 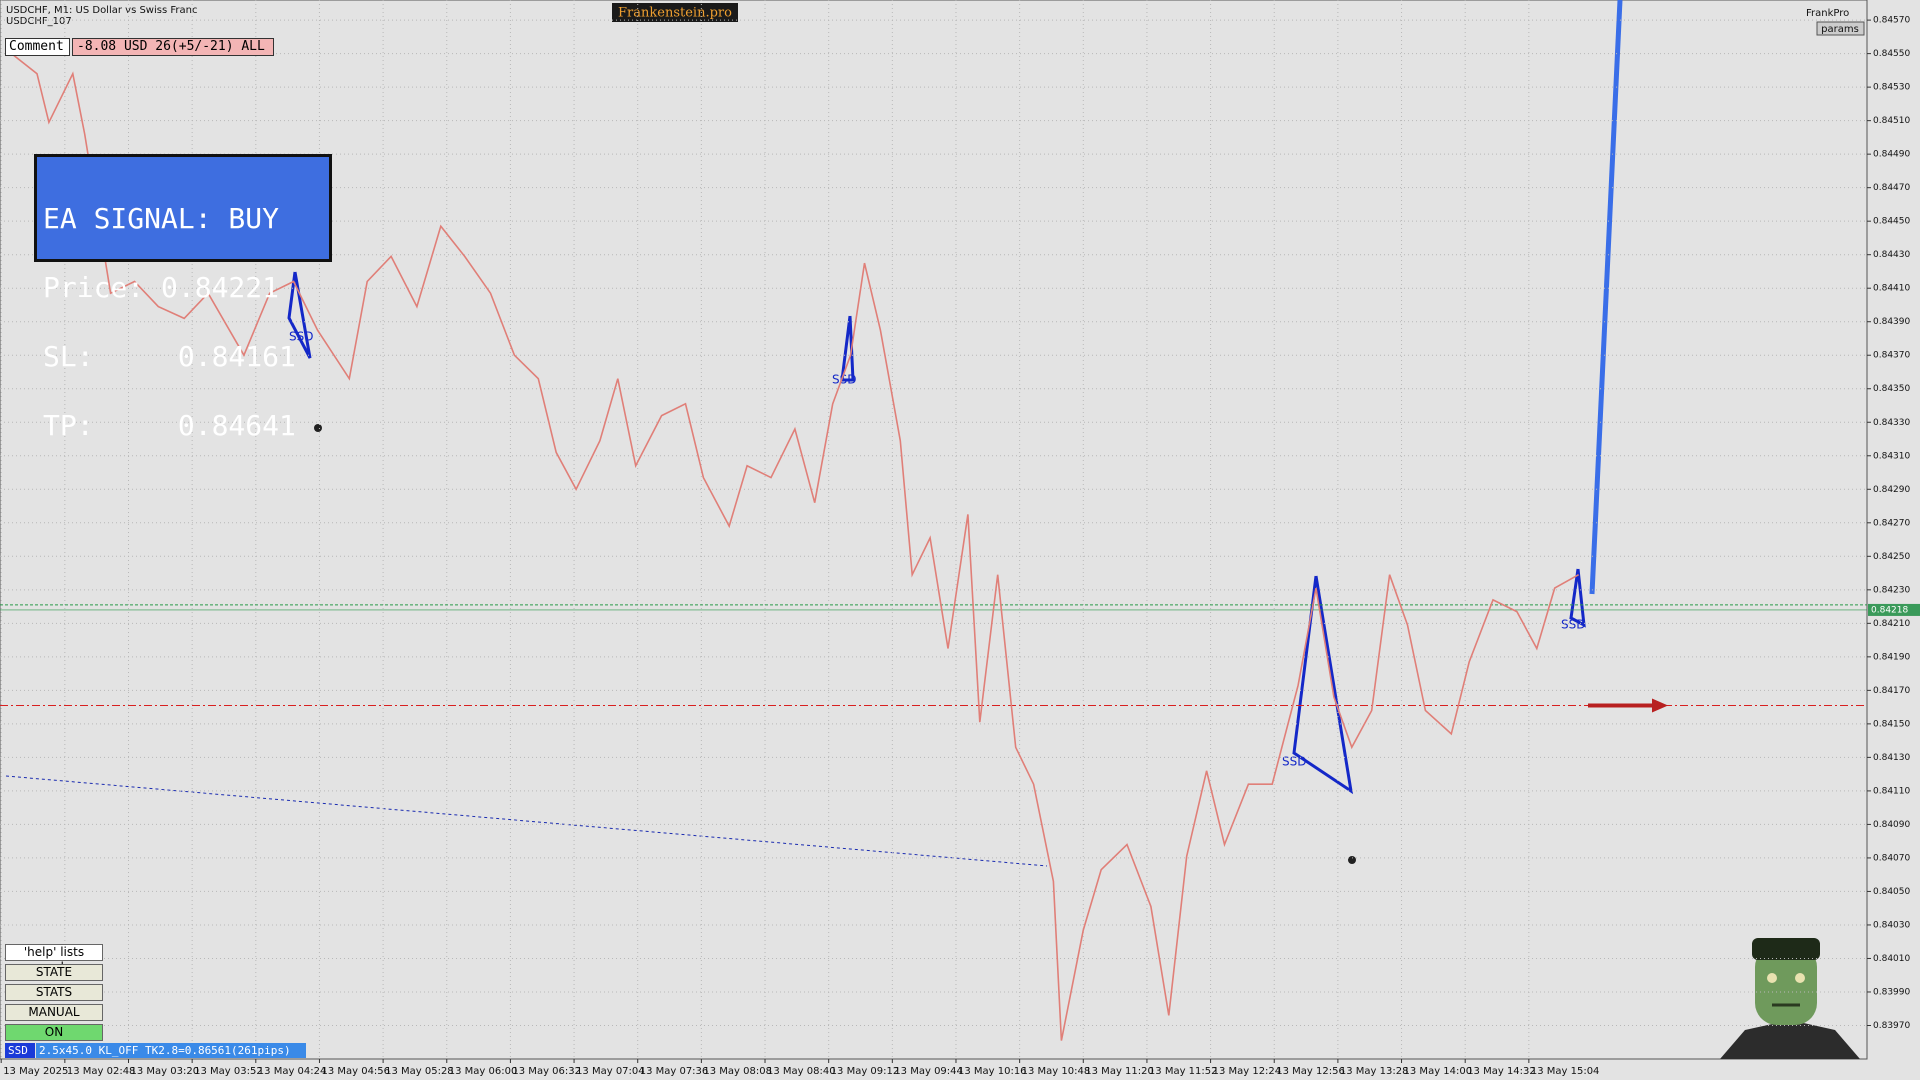 I want to click on x-tick-label: 13 May 03:52, so click(x=228, y=1071).